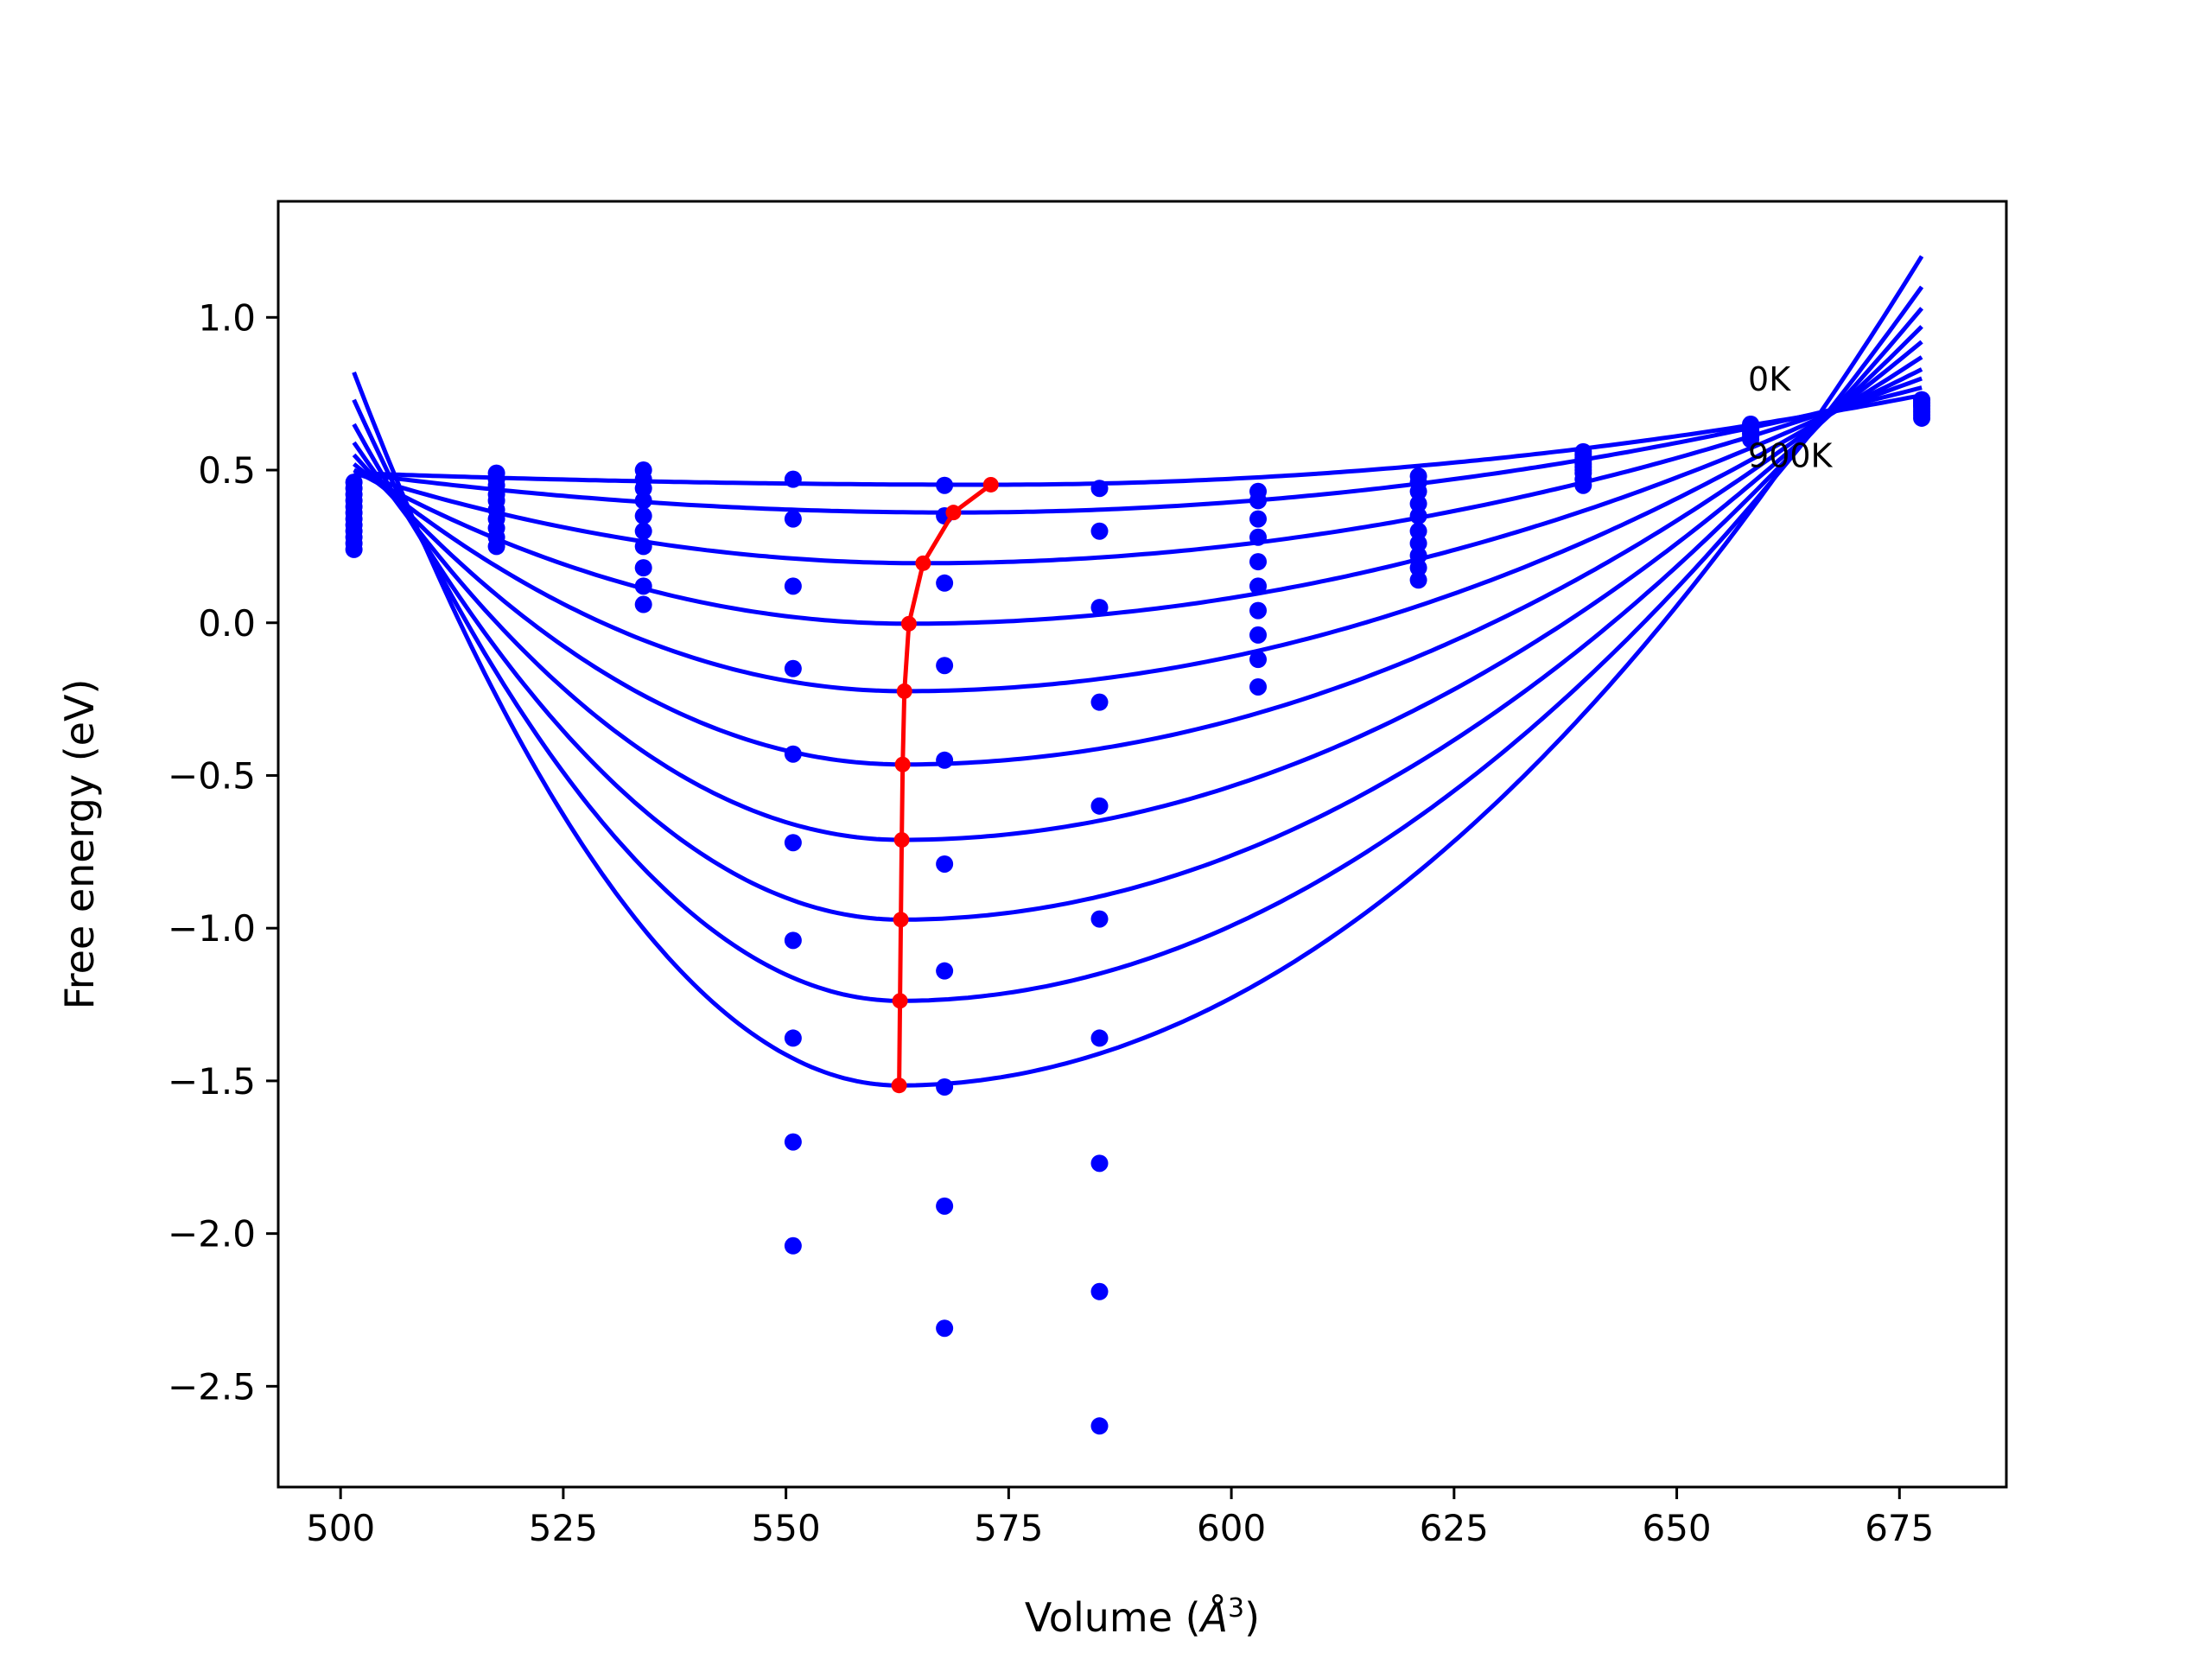 The image size is (2212, 1659). I want to click on x-tick-label: 550, so click(786, 1528).